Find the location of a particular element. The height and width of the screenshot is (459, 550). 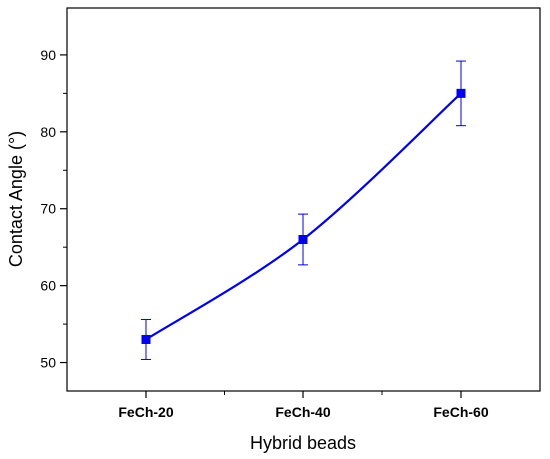

x-axis: FeCh-20 FeCh-40 FeCh-60 is located at coordinates (303, 405).